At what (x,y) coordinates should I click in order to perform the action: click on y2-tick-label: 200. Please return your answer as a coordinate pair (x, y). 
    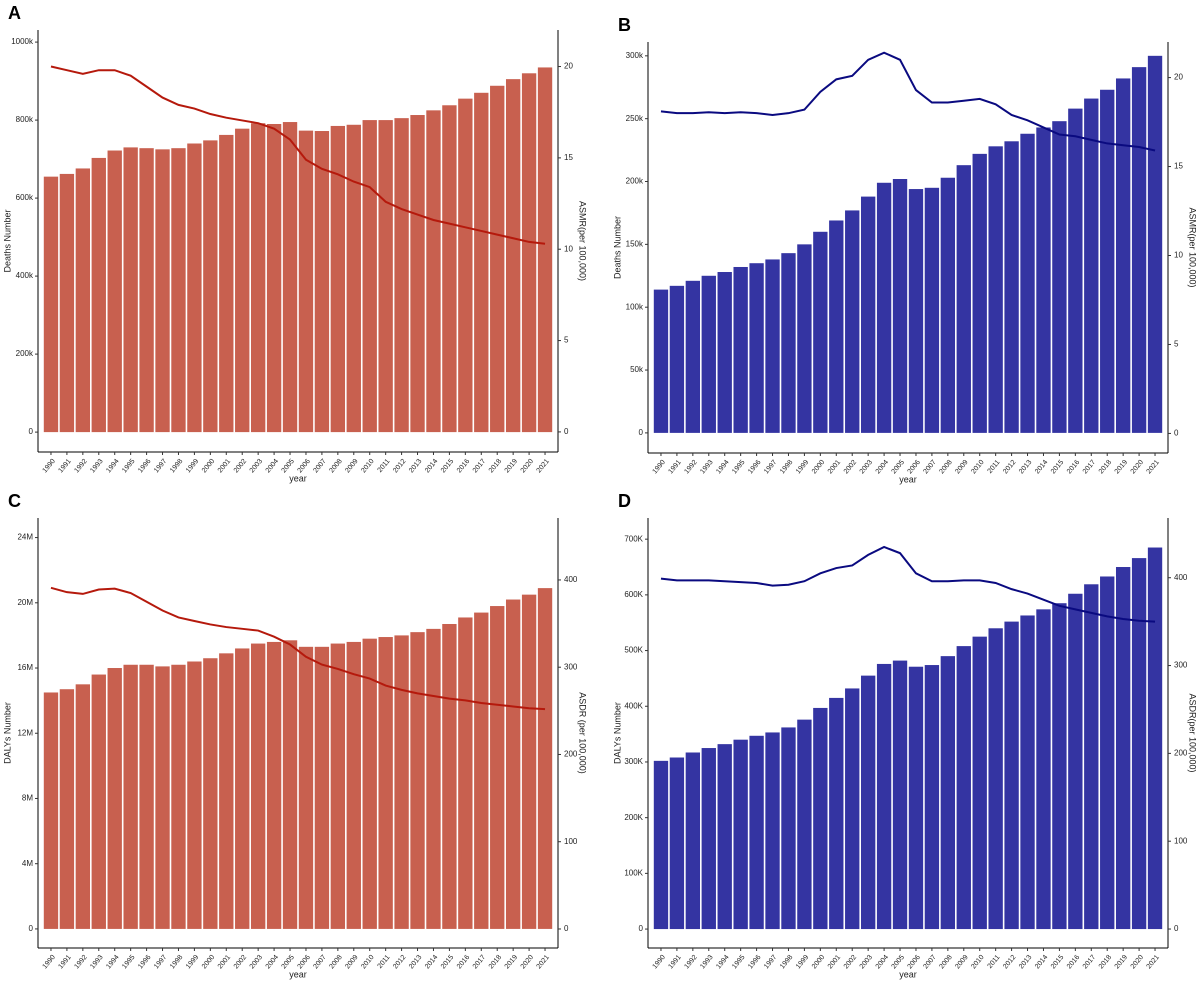
    Looking at the image, I should click on (1181, 752).